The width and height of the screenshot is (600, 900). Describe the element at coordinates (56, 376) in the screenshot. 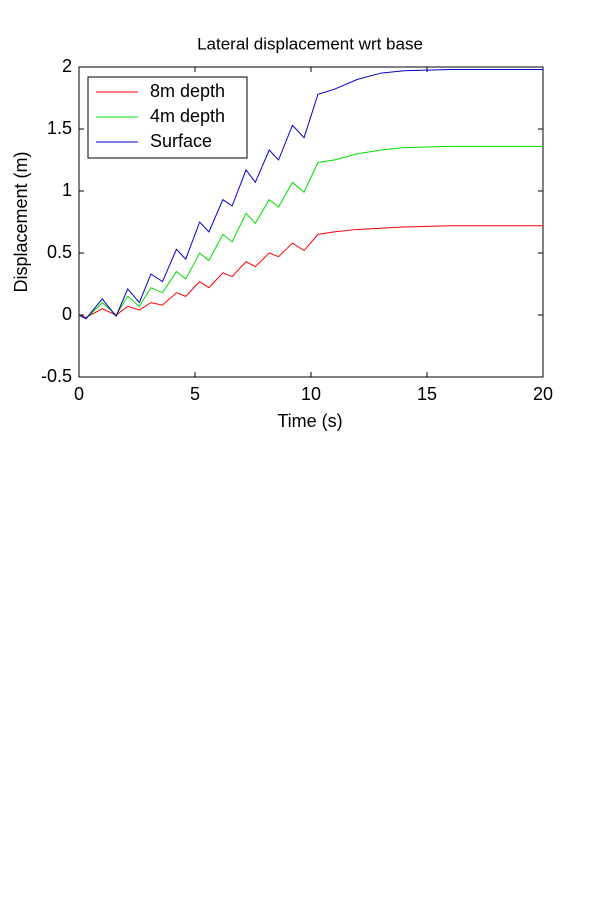

I see `y-tick-label: -0.5` at that location.